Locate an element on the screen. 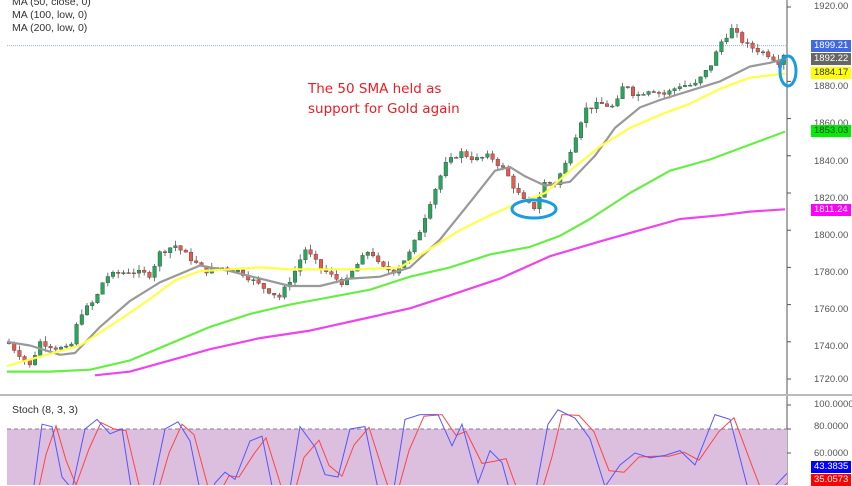  stoch-title: Stoch (8, 3, 3) is located at coordinates (45, 410).